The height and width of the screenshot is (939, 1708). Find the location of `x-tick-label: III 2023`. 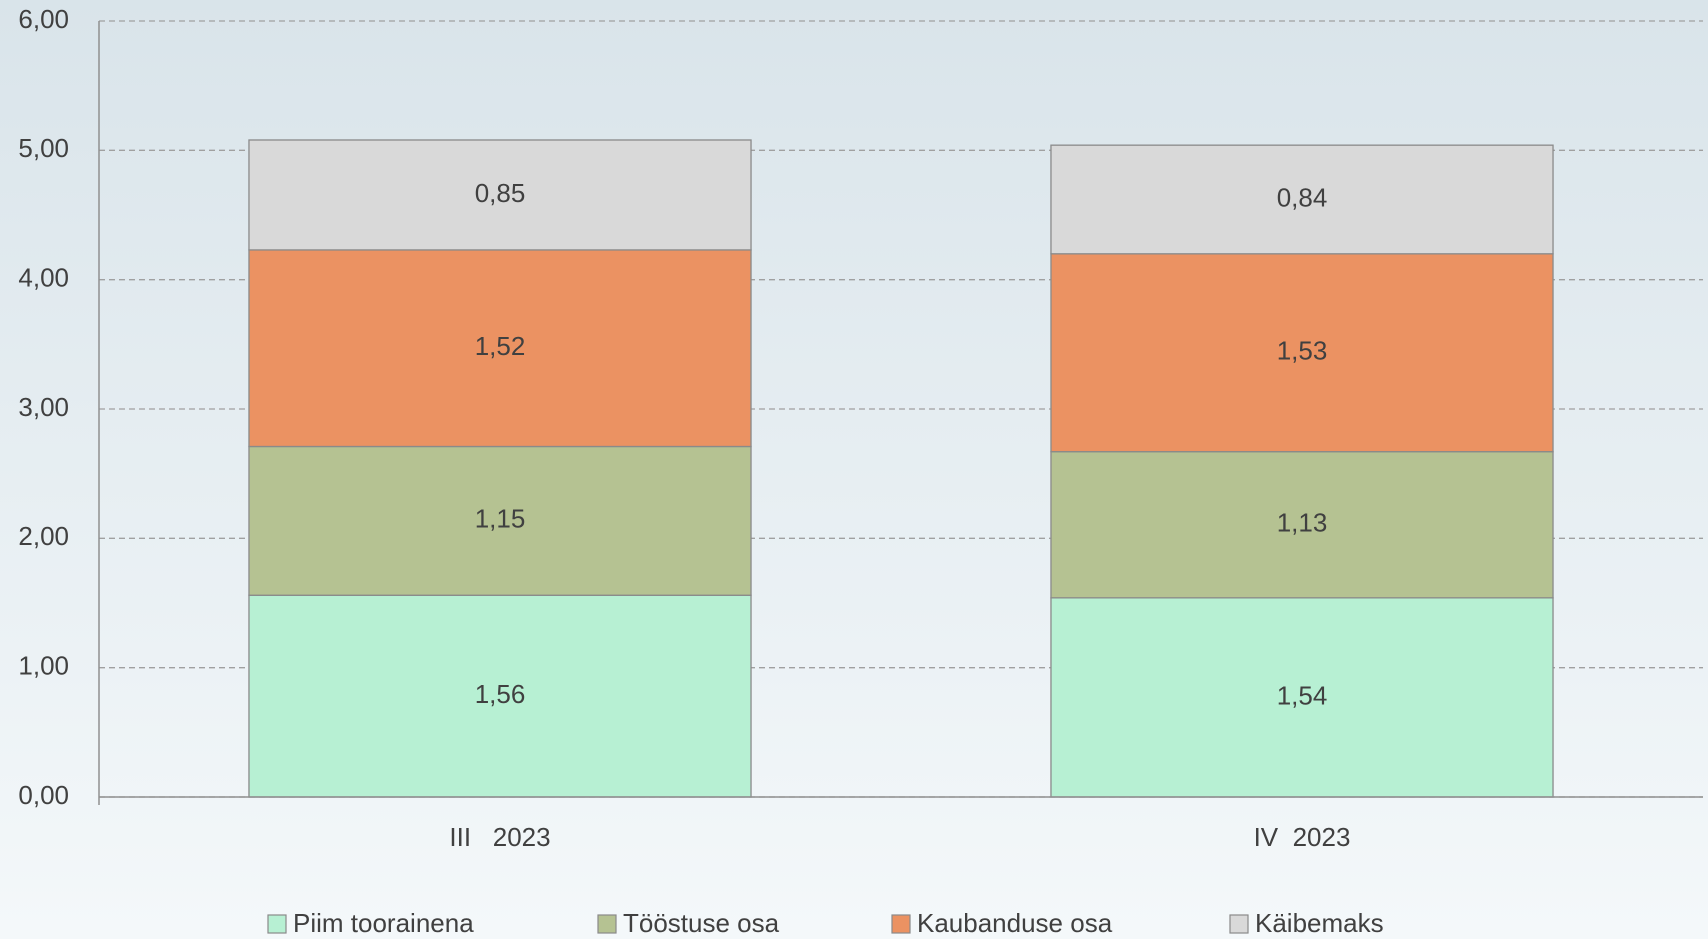

x-tick-label: III 2023 is located at coordinates (499, 837).